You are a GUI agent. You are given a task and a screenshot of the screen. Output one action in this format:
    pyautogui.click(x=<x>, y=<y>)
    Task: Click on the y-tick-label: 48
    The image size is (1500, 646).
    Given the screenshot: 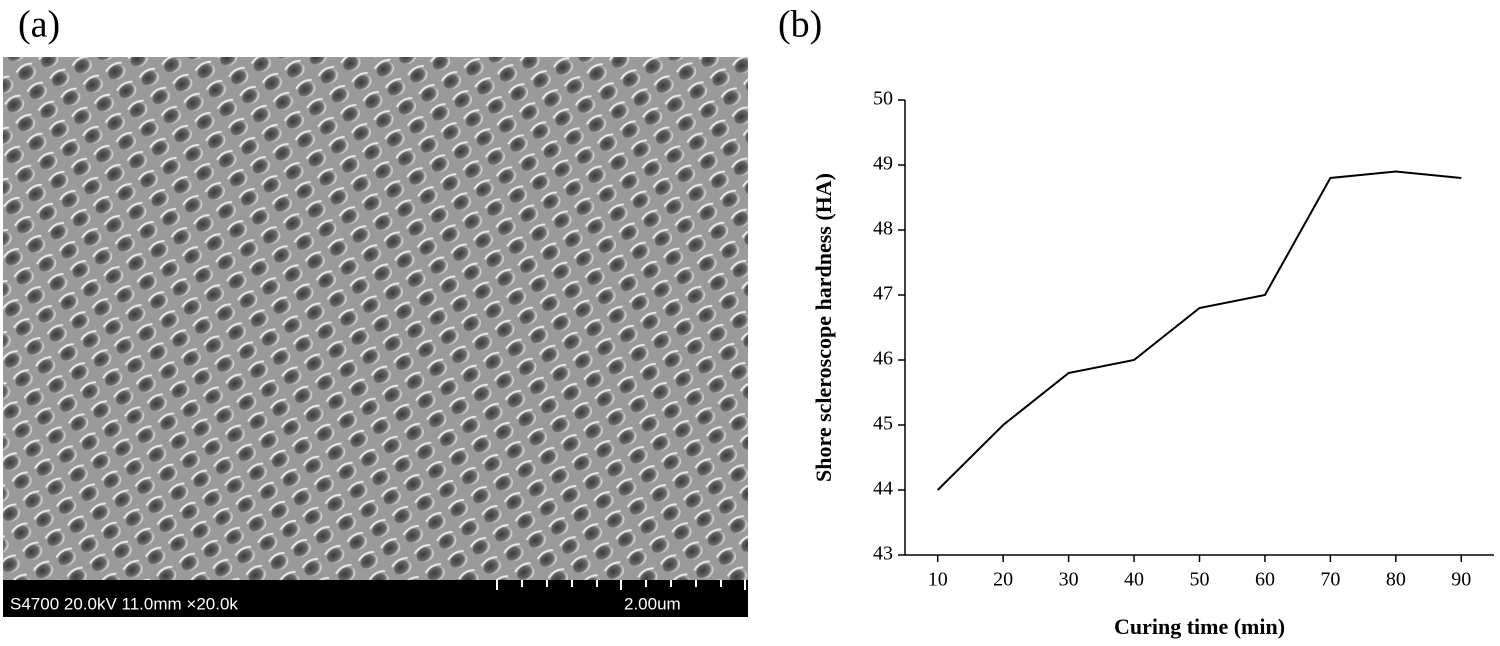 What is the action you would take?
    pyautogui.click(x=883, y=229)
    